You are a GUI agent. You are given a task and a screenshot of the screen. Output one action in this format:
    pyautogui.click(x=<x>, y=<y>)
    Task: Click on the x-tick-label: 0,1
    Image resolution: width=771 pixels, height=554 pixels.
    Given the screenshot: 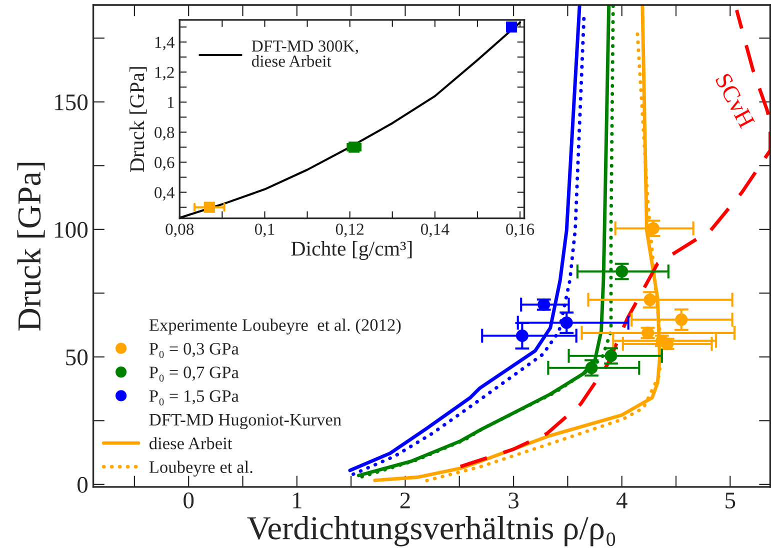 What is the action you would take?
    pyautogui.click(x=264, y=231)
    